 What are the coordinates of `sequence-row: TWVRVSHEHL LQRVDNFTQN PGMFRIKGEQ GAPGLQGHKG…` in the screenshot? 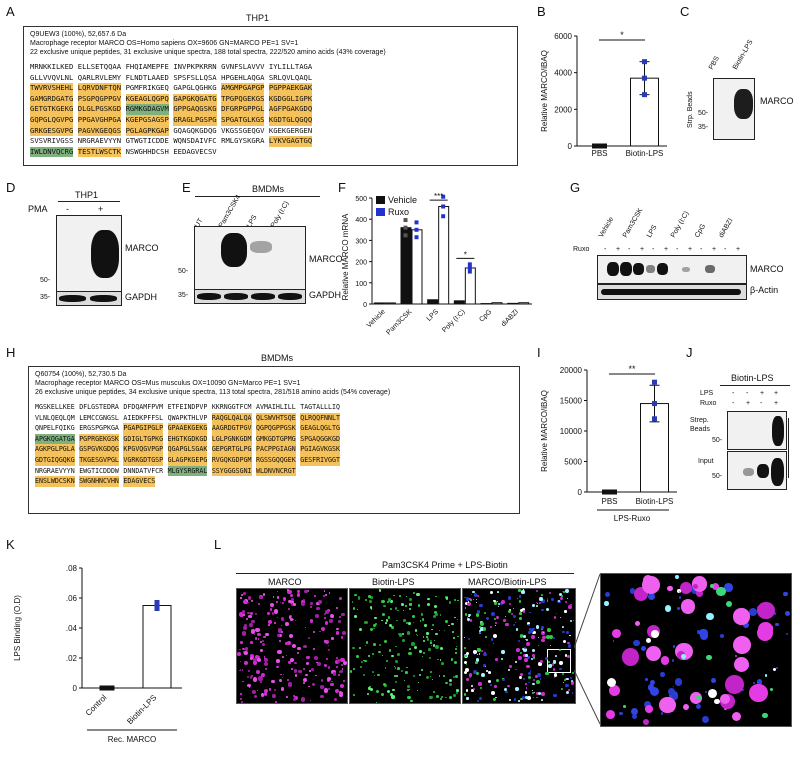 It's located at (173, 88).